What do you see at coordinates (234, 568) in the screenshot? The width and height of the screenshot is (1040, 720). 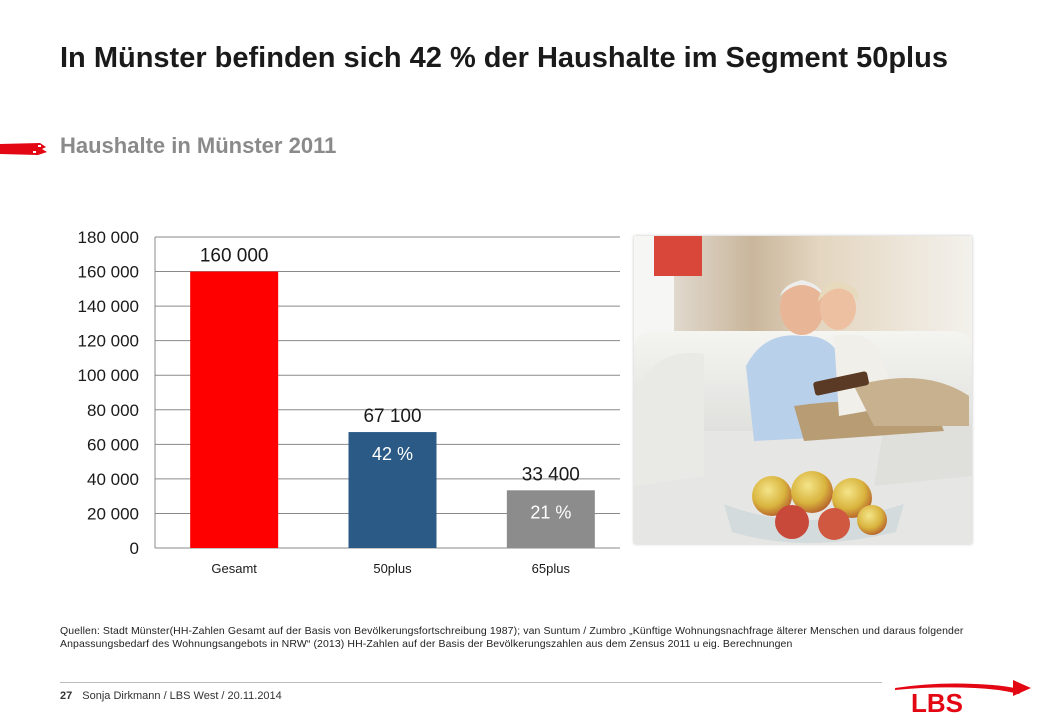 I see `x-tick-label: Gesamt` at bounding box center [234, 568].